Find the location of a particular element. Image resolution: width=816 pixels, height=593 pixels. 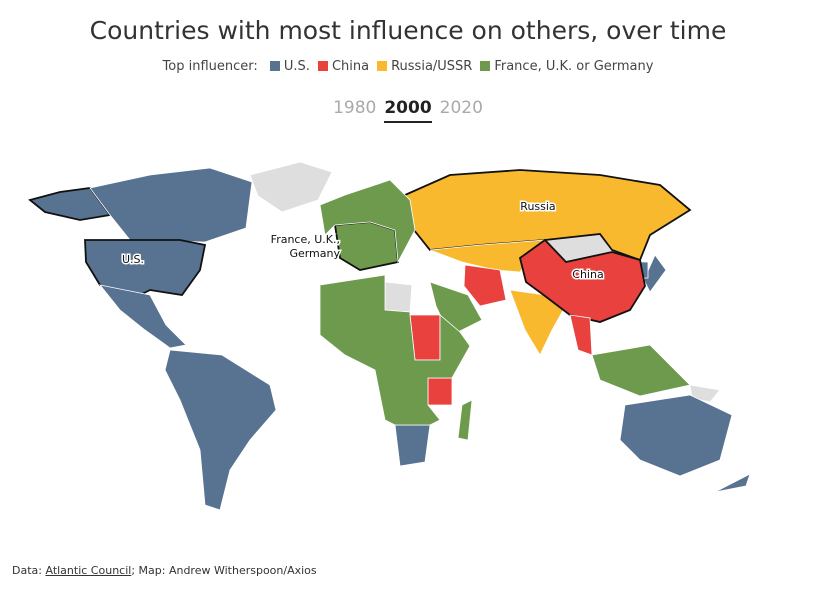

year-tab: 1980 is located at coordinates (355, 108).